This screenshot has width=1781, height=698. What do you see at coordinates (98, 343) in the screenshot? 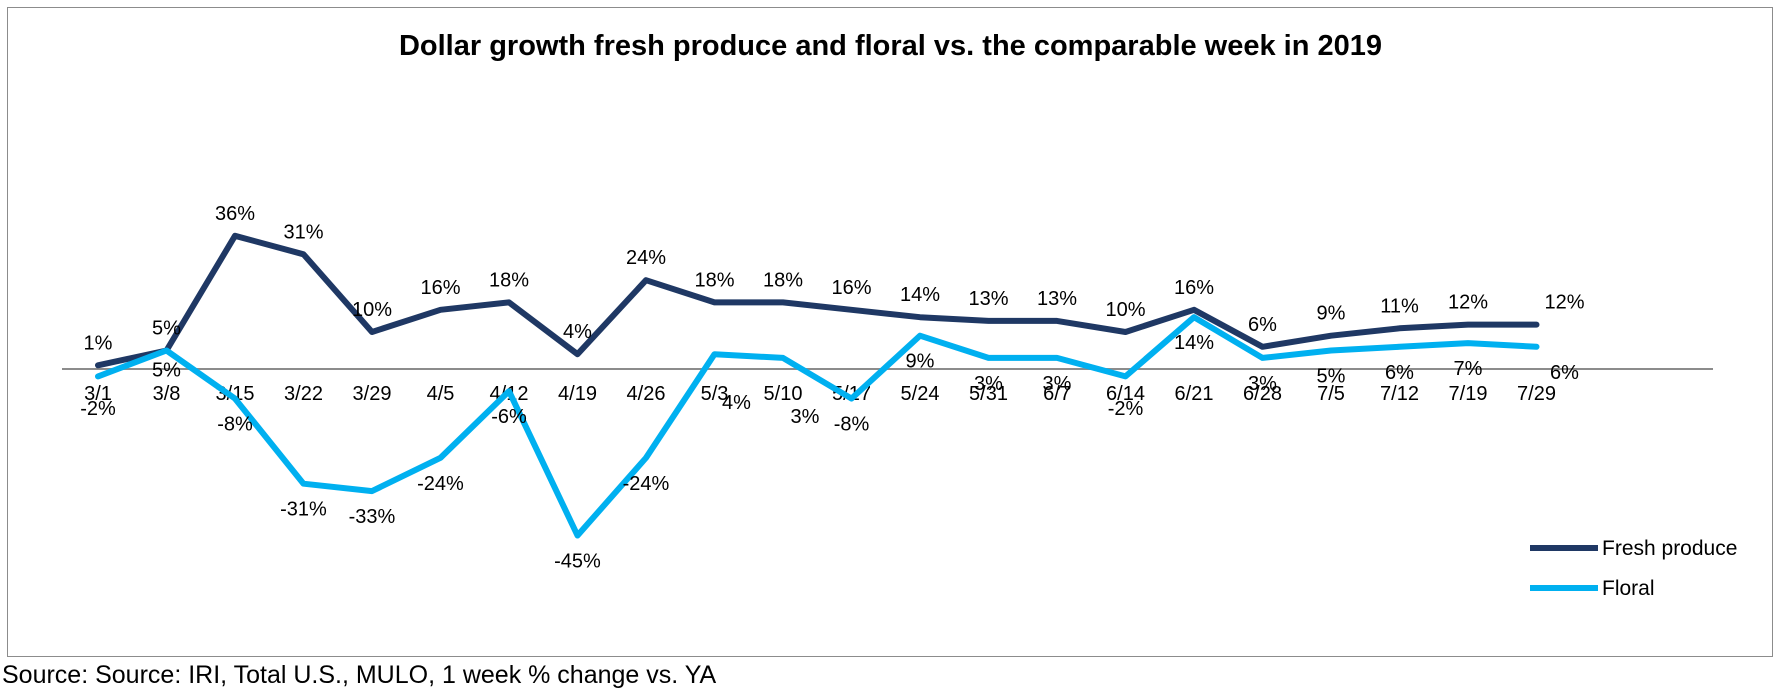
I see `fresh-produce-data-label: 1%` at bounding box center [98, 343].